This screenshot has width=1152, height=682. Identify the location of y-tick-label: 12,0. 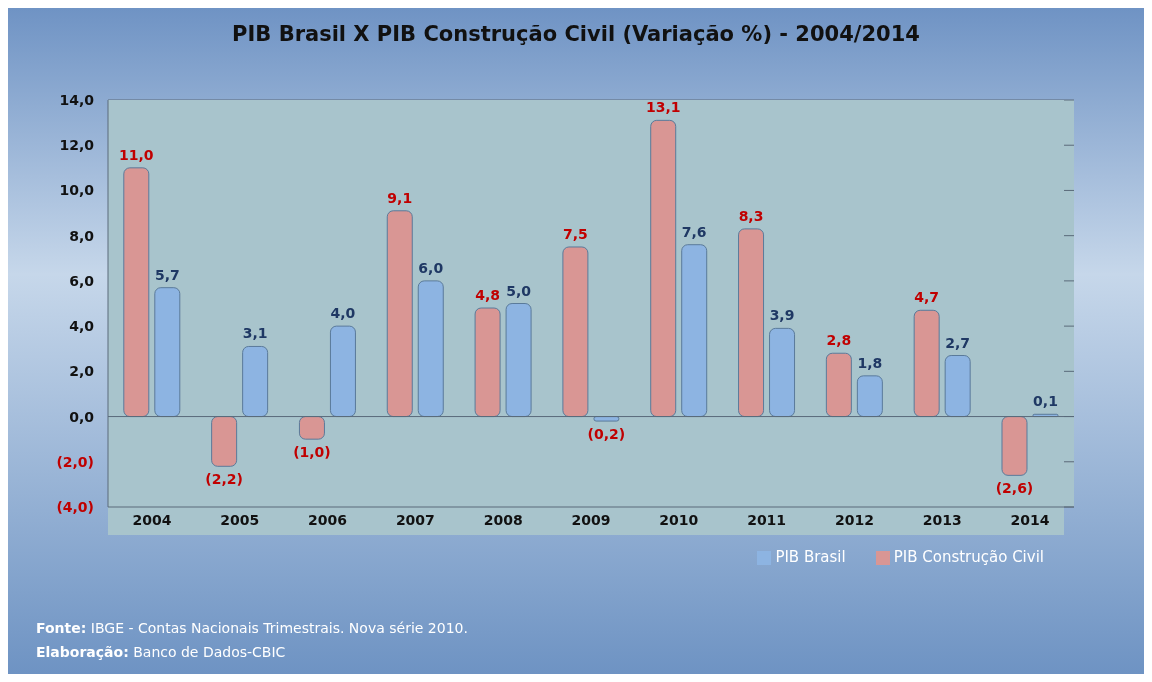
(77, 145).